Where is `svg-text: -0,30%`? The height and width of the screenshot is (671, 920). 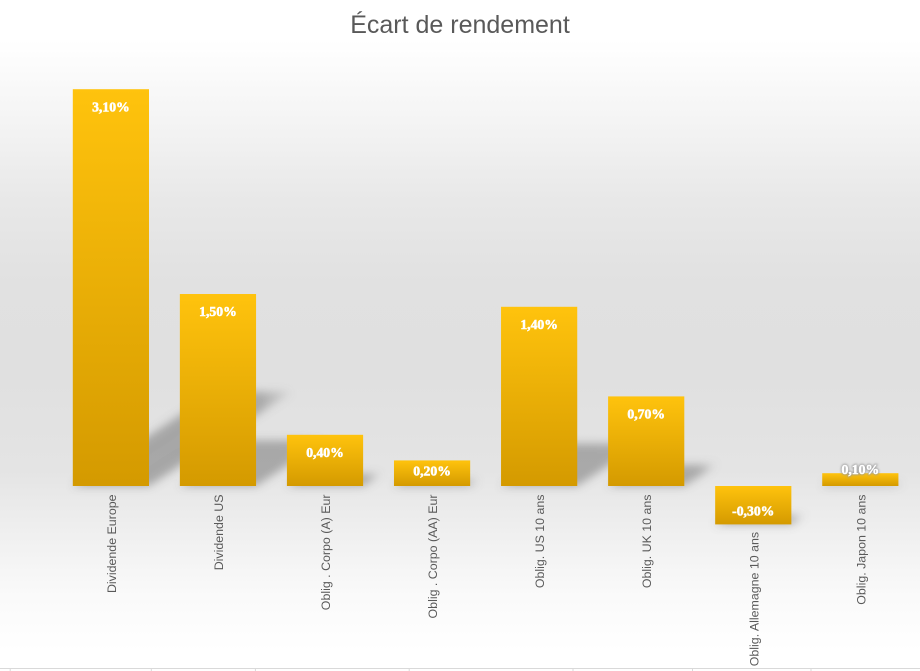 svg-text: -0,30% is located at coordinates (753, 510).